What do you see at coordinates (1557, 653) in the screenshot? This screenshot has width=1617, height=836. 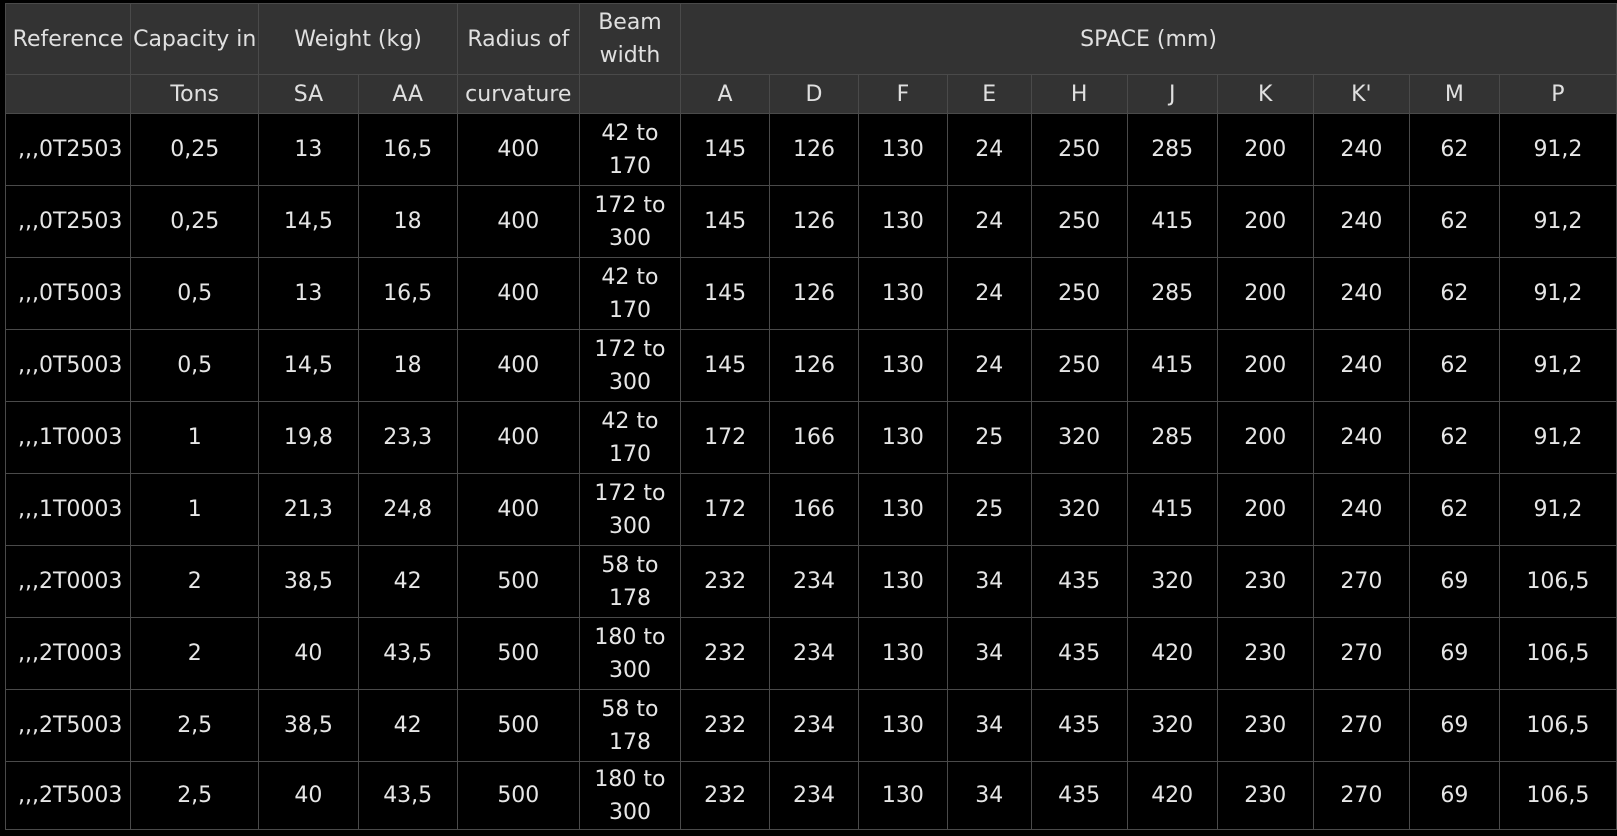 I see `space-p-cell: 106,5` at bounding box center [1557, 653].